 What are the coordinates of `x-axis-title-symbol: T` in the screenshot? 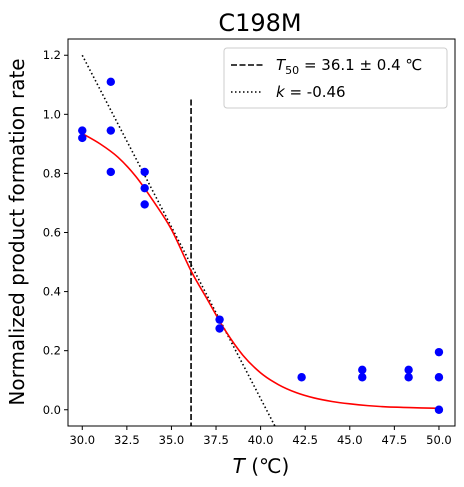 It's located at (240, 466).